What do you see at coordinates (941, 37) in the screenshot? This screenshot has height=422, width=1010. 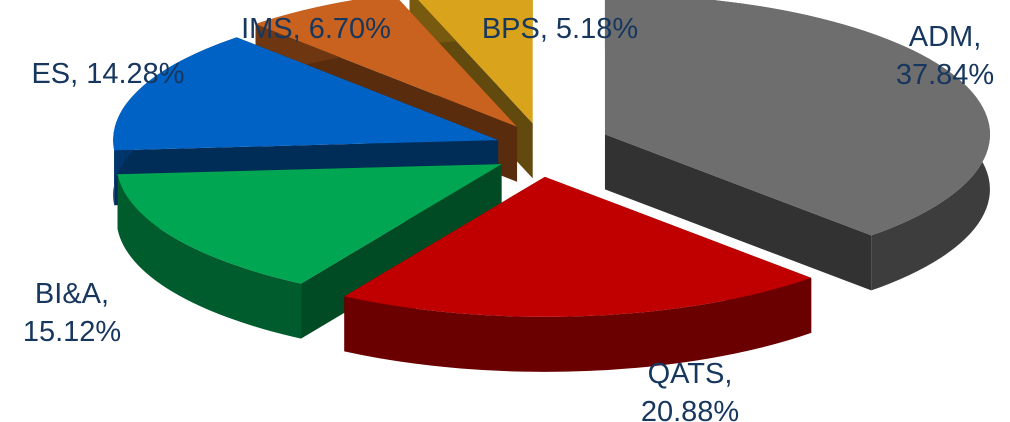 I see `label-category: ADM` at bounding box center [941, 37].